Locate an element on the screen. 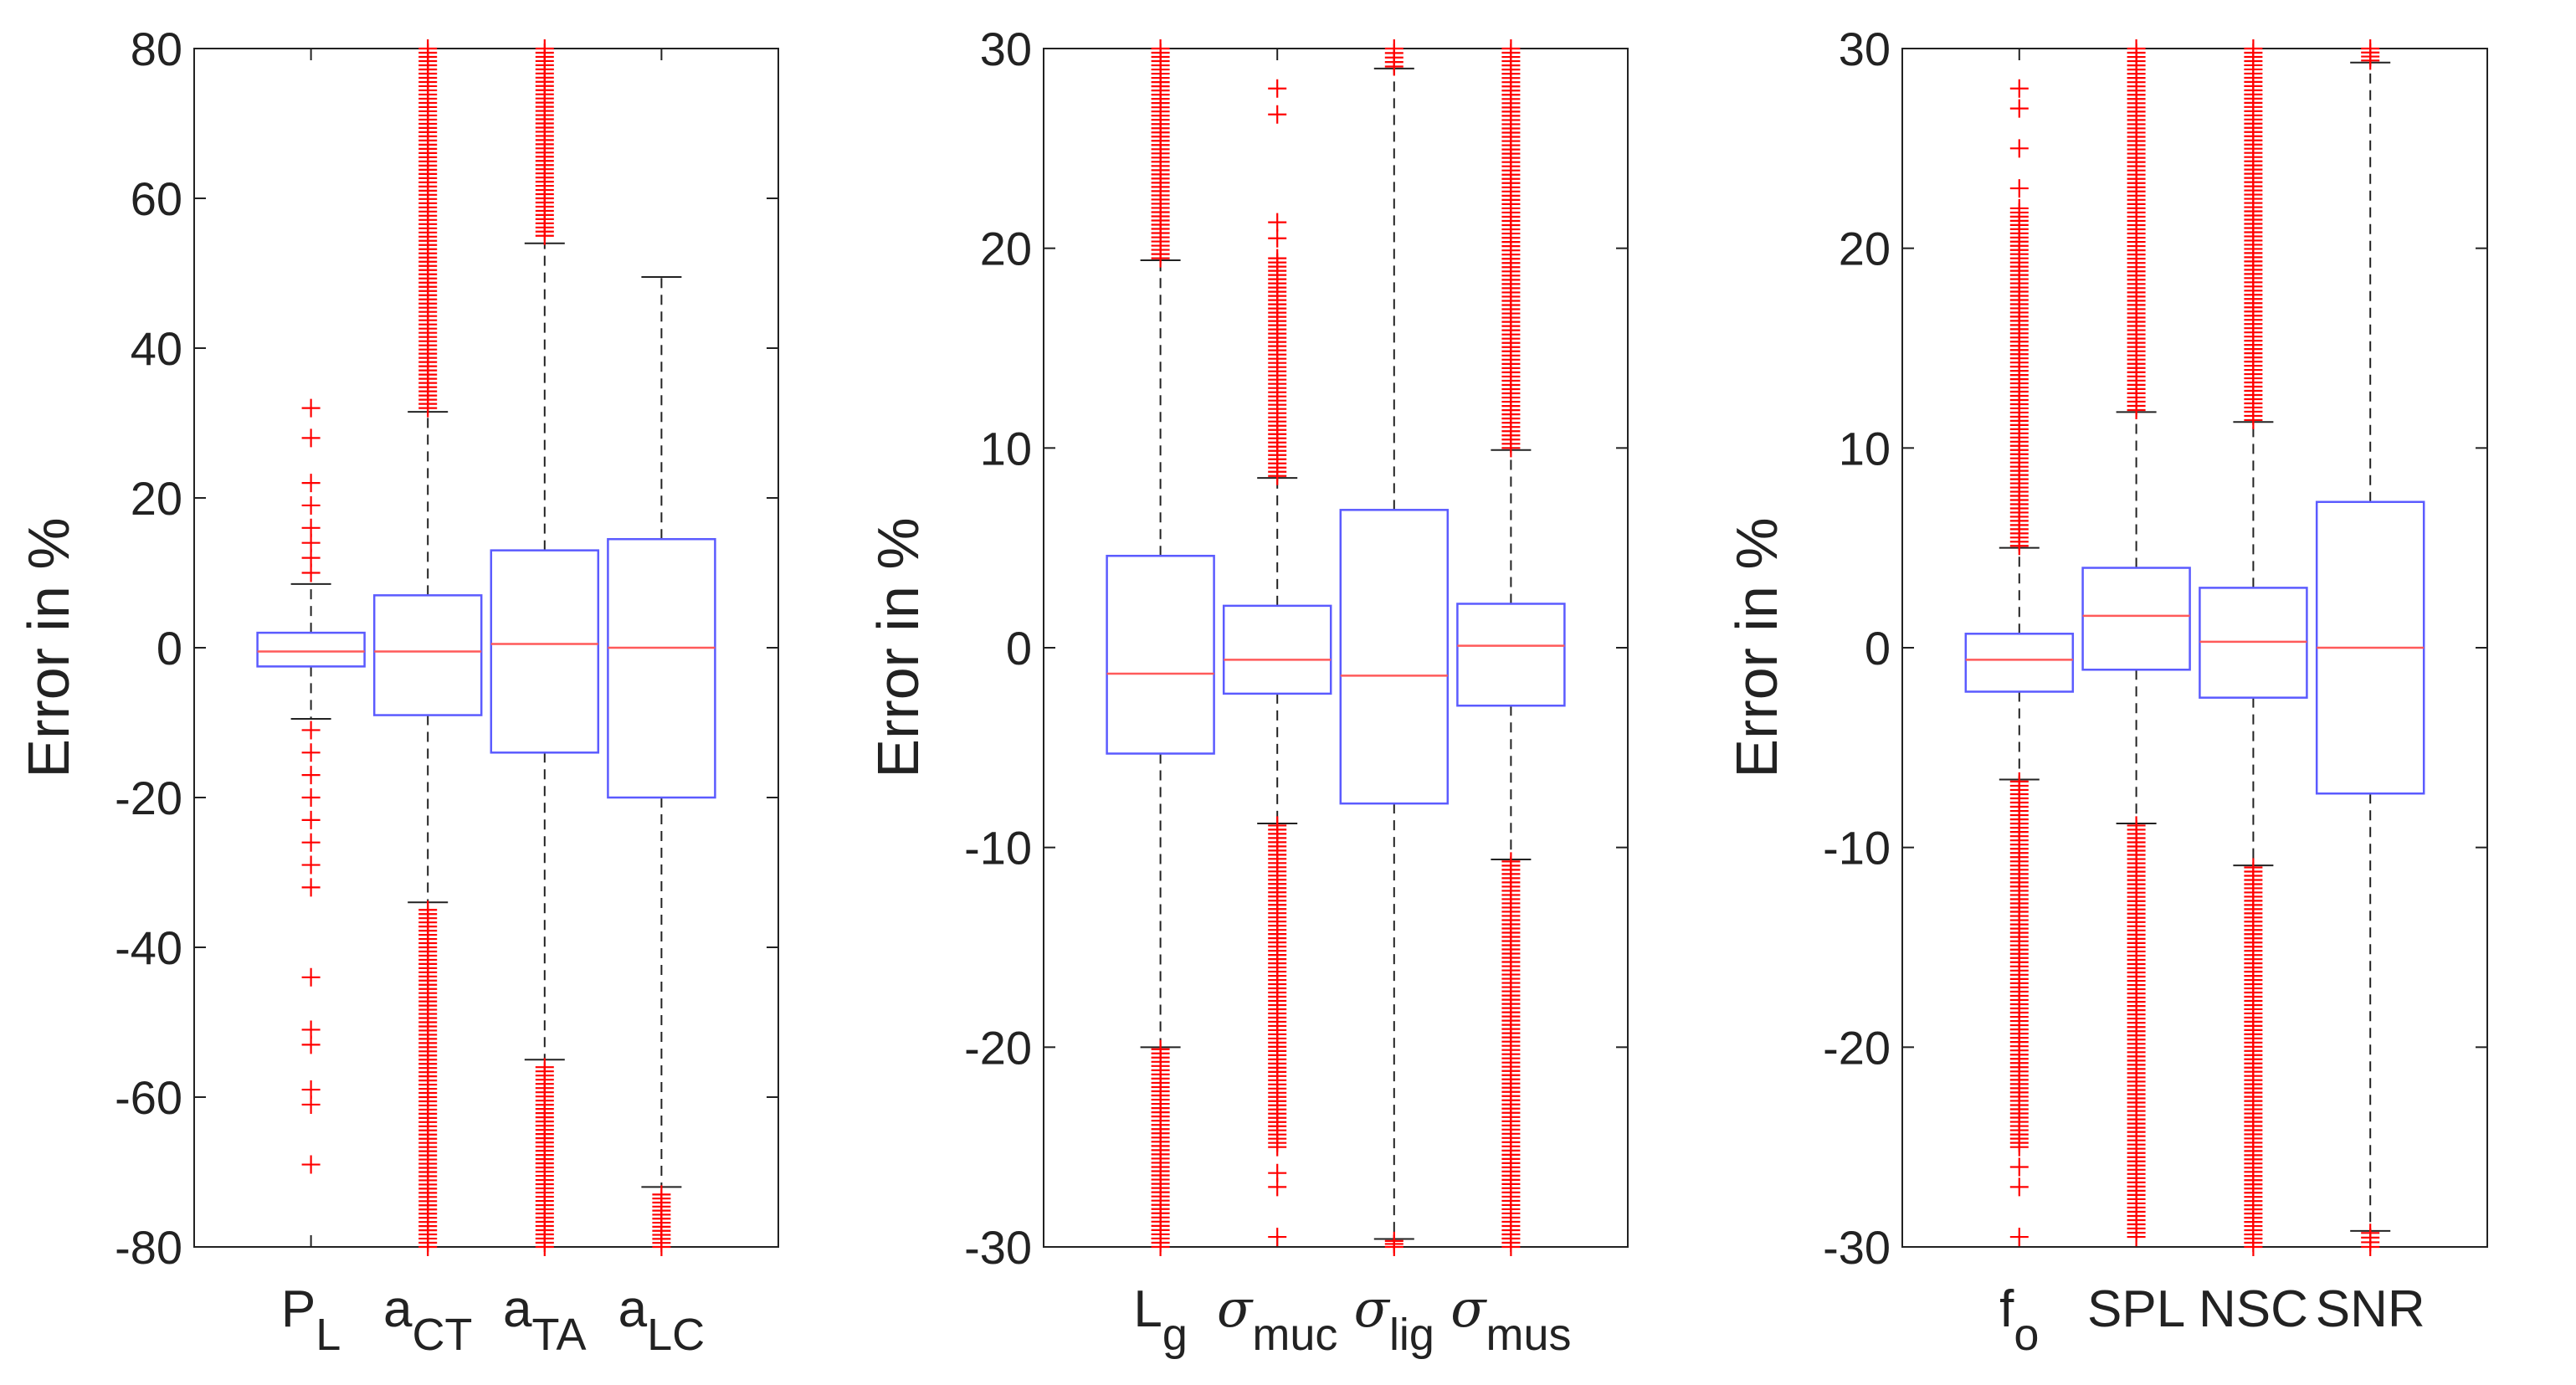 The image size is (2576, 1385). y-tick-label: -60 is located at coordinates (148, 1098).